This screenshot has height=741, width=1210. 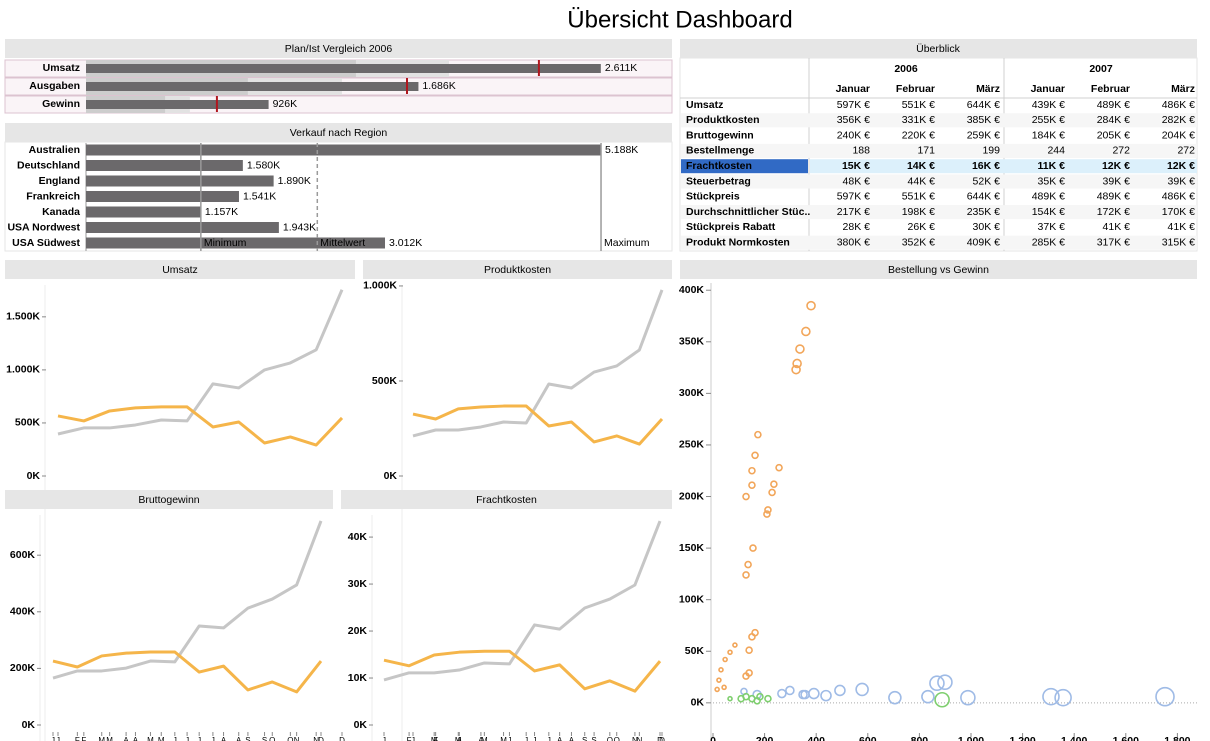 What do you see at coordinates (1178, 242) in the screenshot?
I see `cell-value: 315K €` at bounding box center [1178, 242].